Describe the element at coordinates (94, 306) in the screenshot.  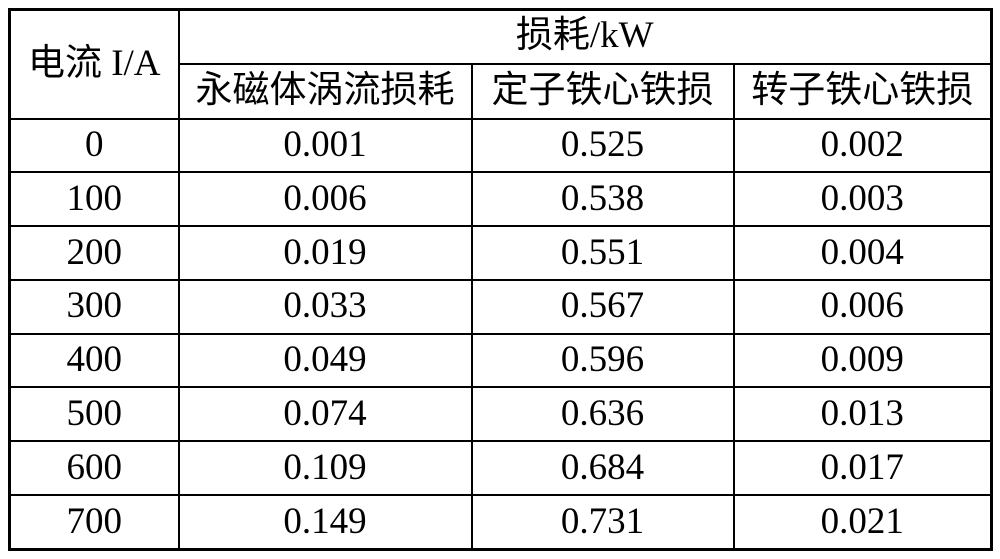
I see `current-cell: 300` at that location.